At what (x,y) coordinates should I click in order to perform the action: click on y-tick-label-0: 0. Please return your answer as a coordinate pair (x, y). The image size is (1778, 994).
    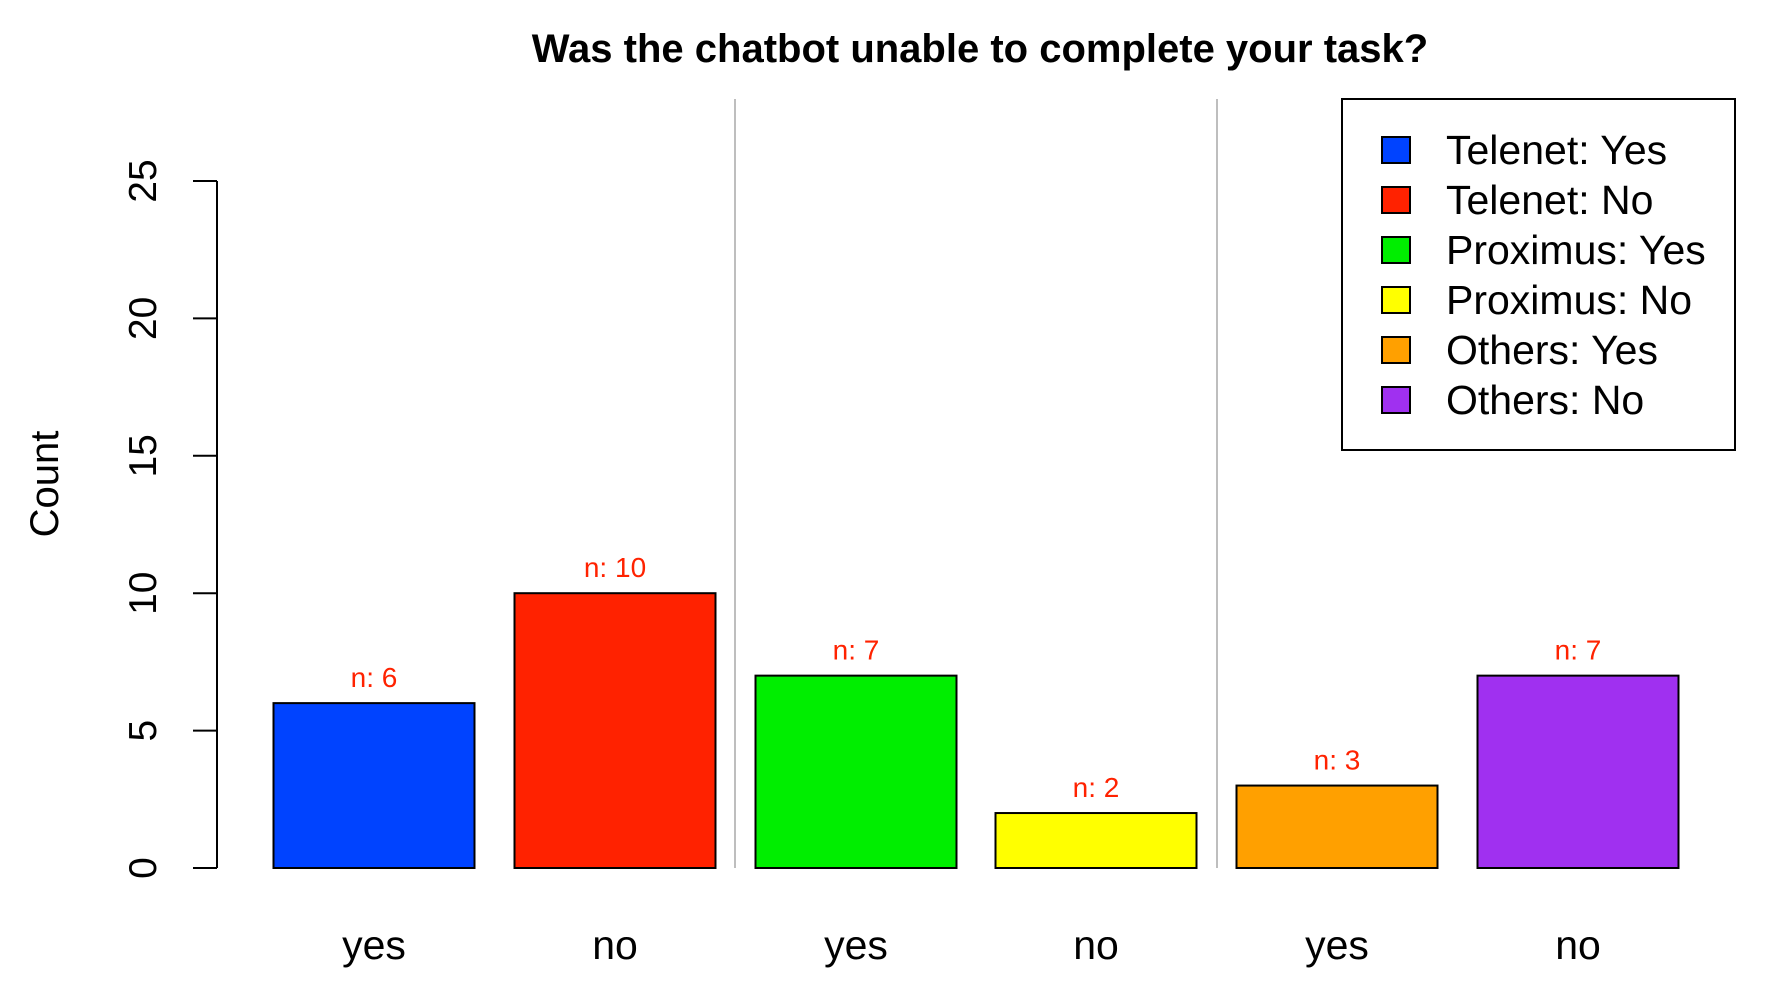
    Looking at the image, I should click on (143, 868).